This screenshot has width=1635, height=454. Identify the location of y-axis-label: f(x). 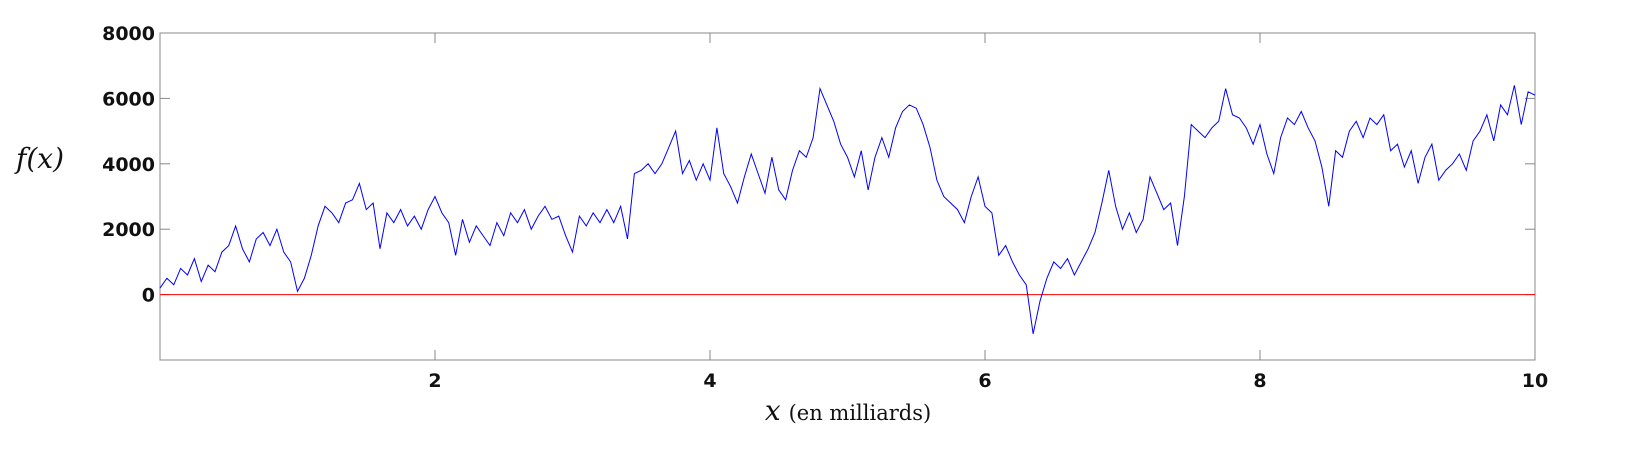
(39, 158).